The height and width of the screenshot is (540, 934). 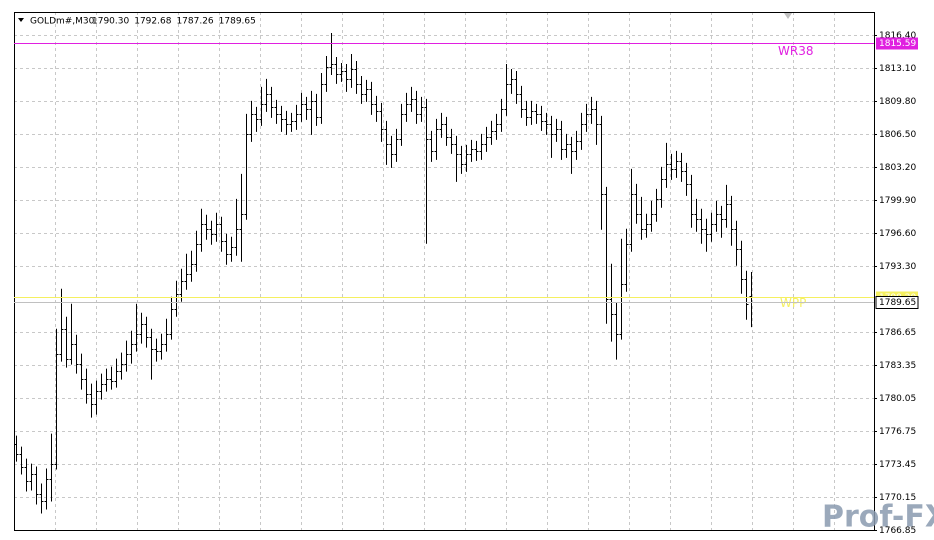 I want to click on y-tick-label: 1780.05, so click(x=897, y=399).